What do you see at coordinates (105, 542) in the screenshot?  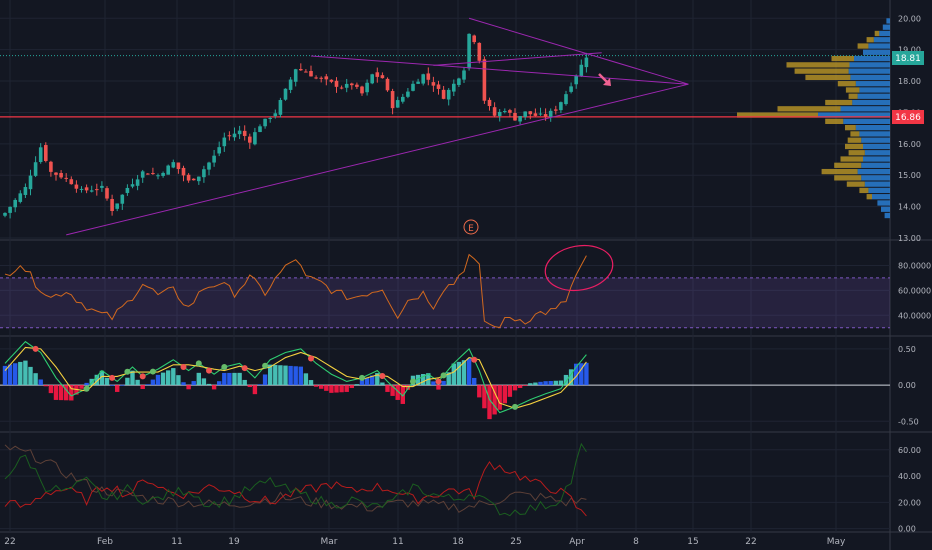 I see `x-tick-label: Feb` at bounding box center [105, 542].